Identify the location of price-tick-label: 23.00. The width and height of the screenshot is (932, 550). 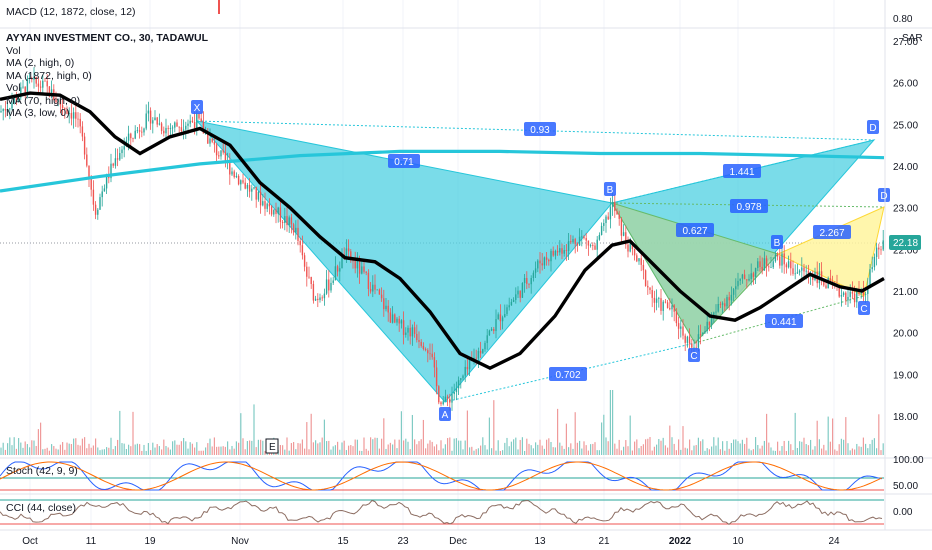
(905, 209).